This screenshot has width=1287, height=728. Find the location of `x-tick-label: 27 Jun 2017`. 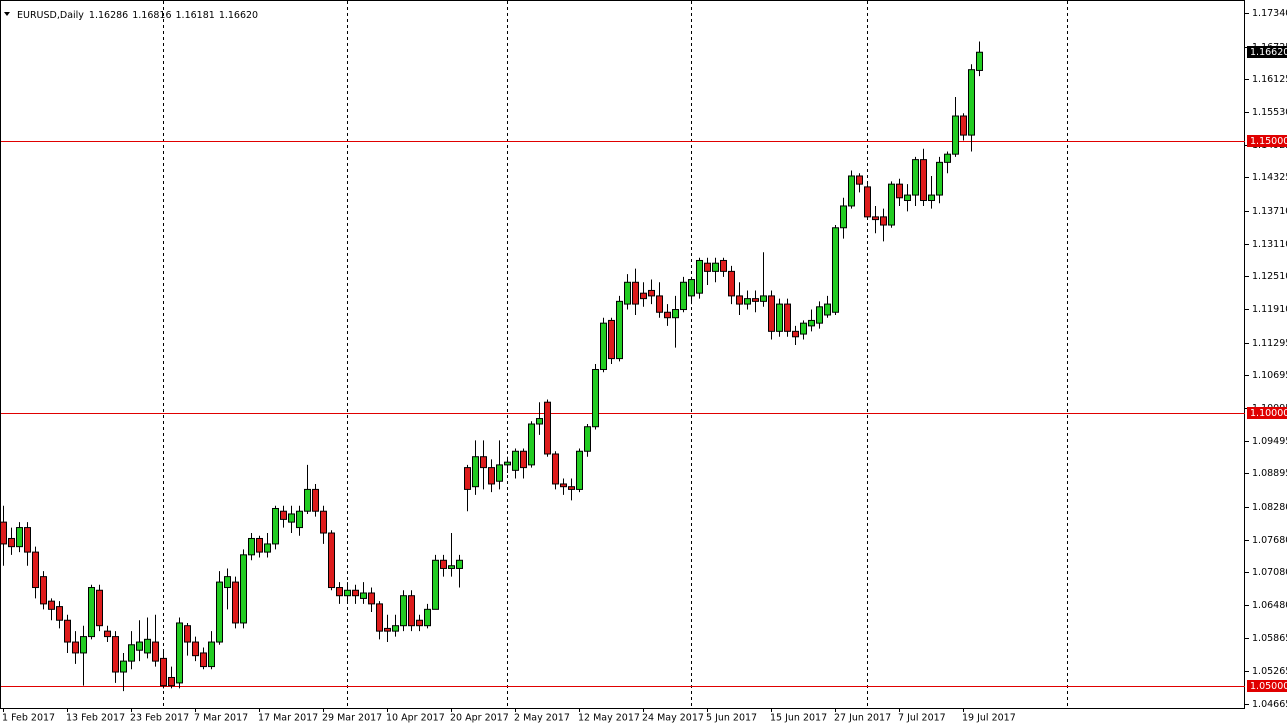

x-tick-label: 27 Jun 2017 is located at coordinates (862, 718).